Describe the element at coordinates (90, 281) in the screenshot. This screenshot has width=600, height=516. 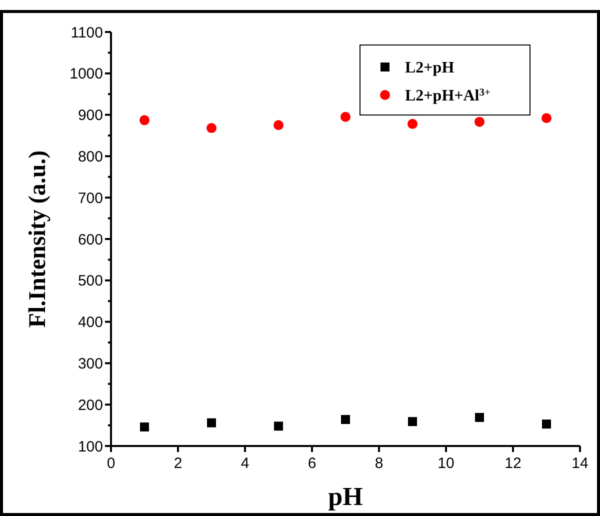
I see `y-tick-label: 500` at that location.